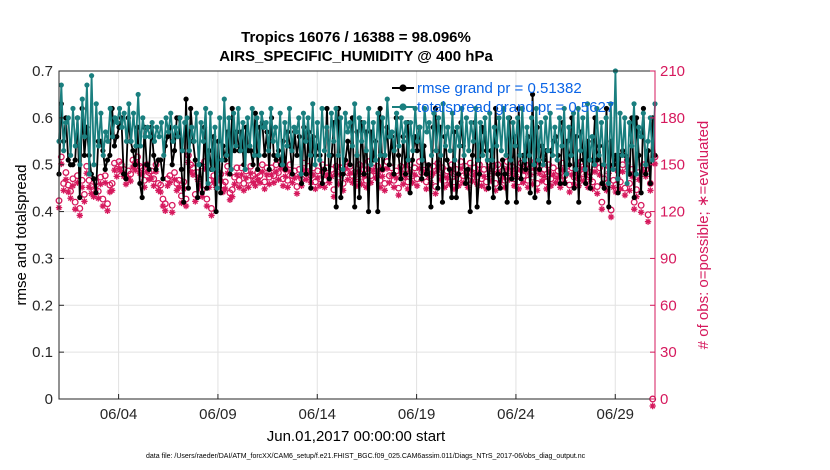 Image resolution: width=830 pixels, height=470 pixels. Describe the element at coordinates (672, 165) in the screenshot. I see `y-right-tick-label: 150` at that location.